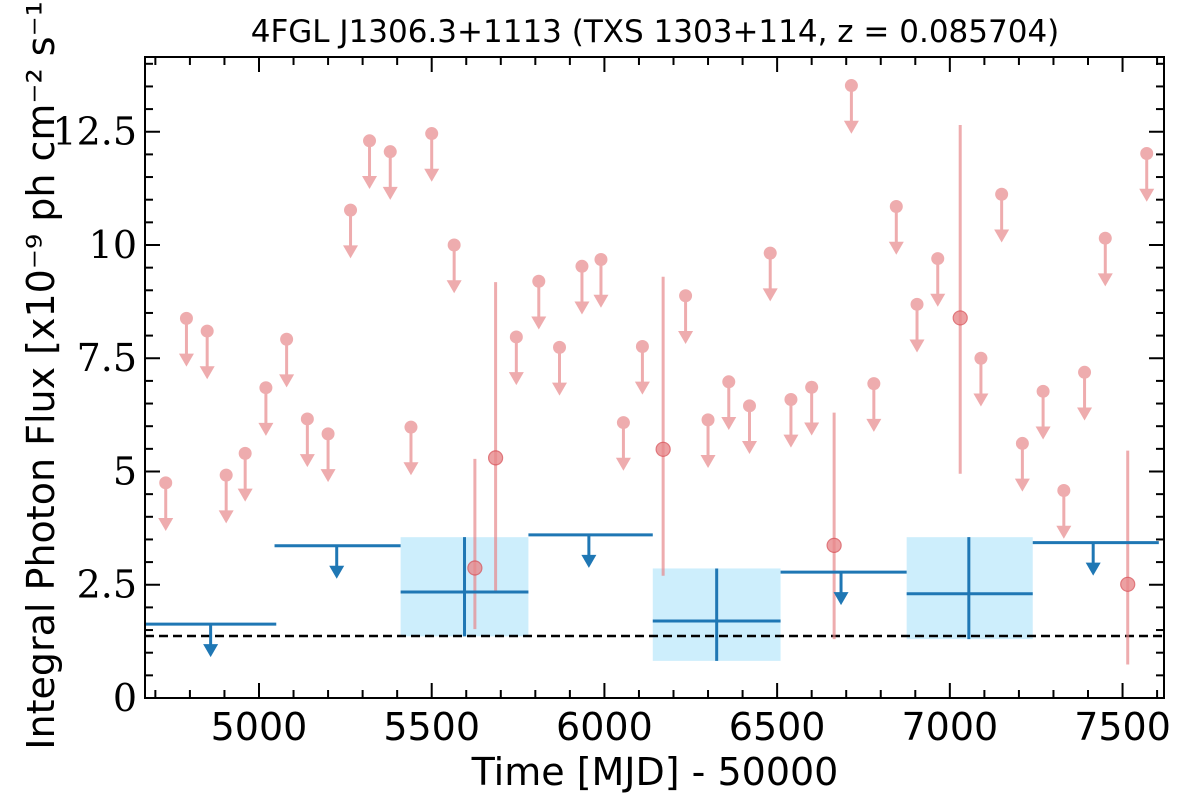 The image size is (1200, 800). I want to click on x-axis-label: Time [MJD] - 50000, so click(655, 772).